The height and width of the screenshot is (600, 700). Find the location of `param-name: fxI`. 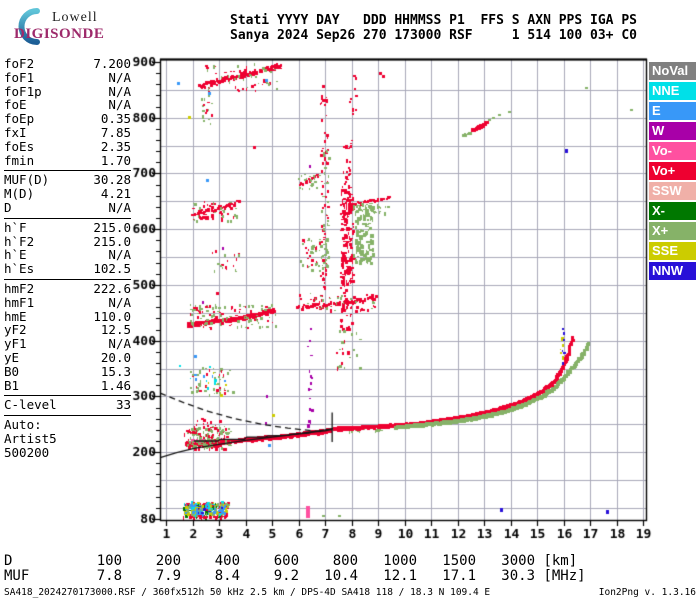

param-name: fxI is located at coordinates (15, 132).